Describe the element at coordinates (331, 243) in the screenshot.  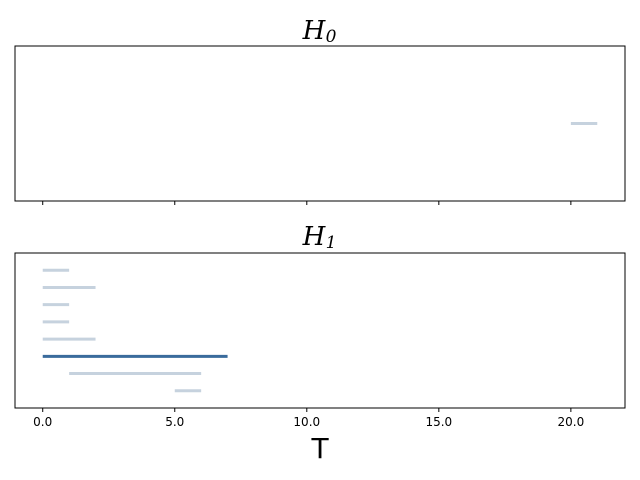
I see `panel-title-subscript-1: 1` at that location.